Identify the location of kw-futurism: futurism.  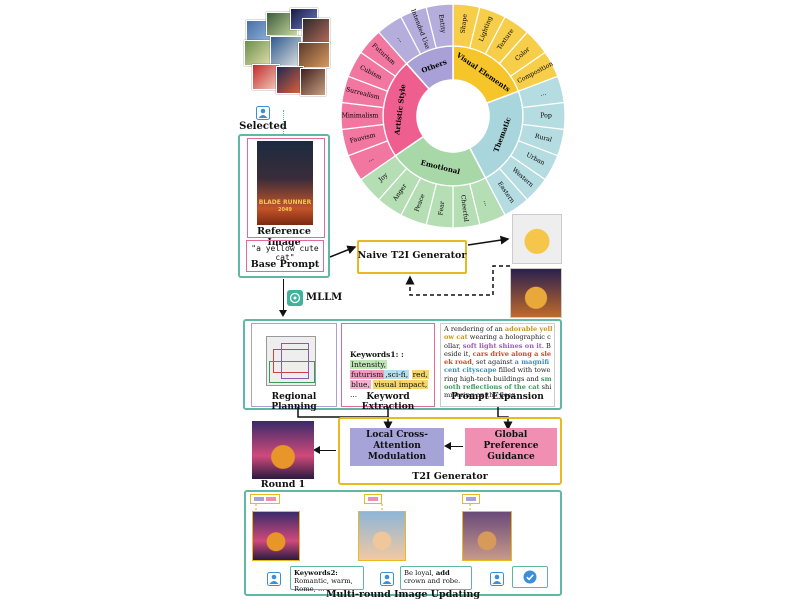
(367, 374).